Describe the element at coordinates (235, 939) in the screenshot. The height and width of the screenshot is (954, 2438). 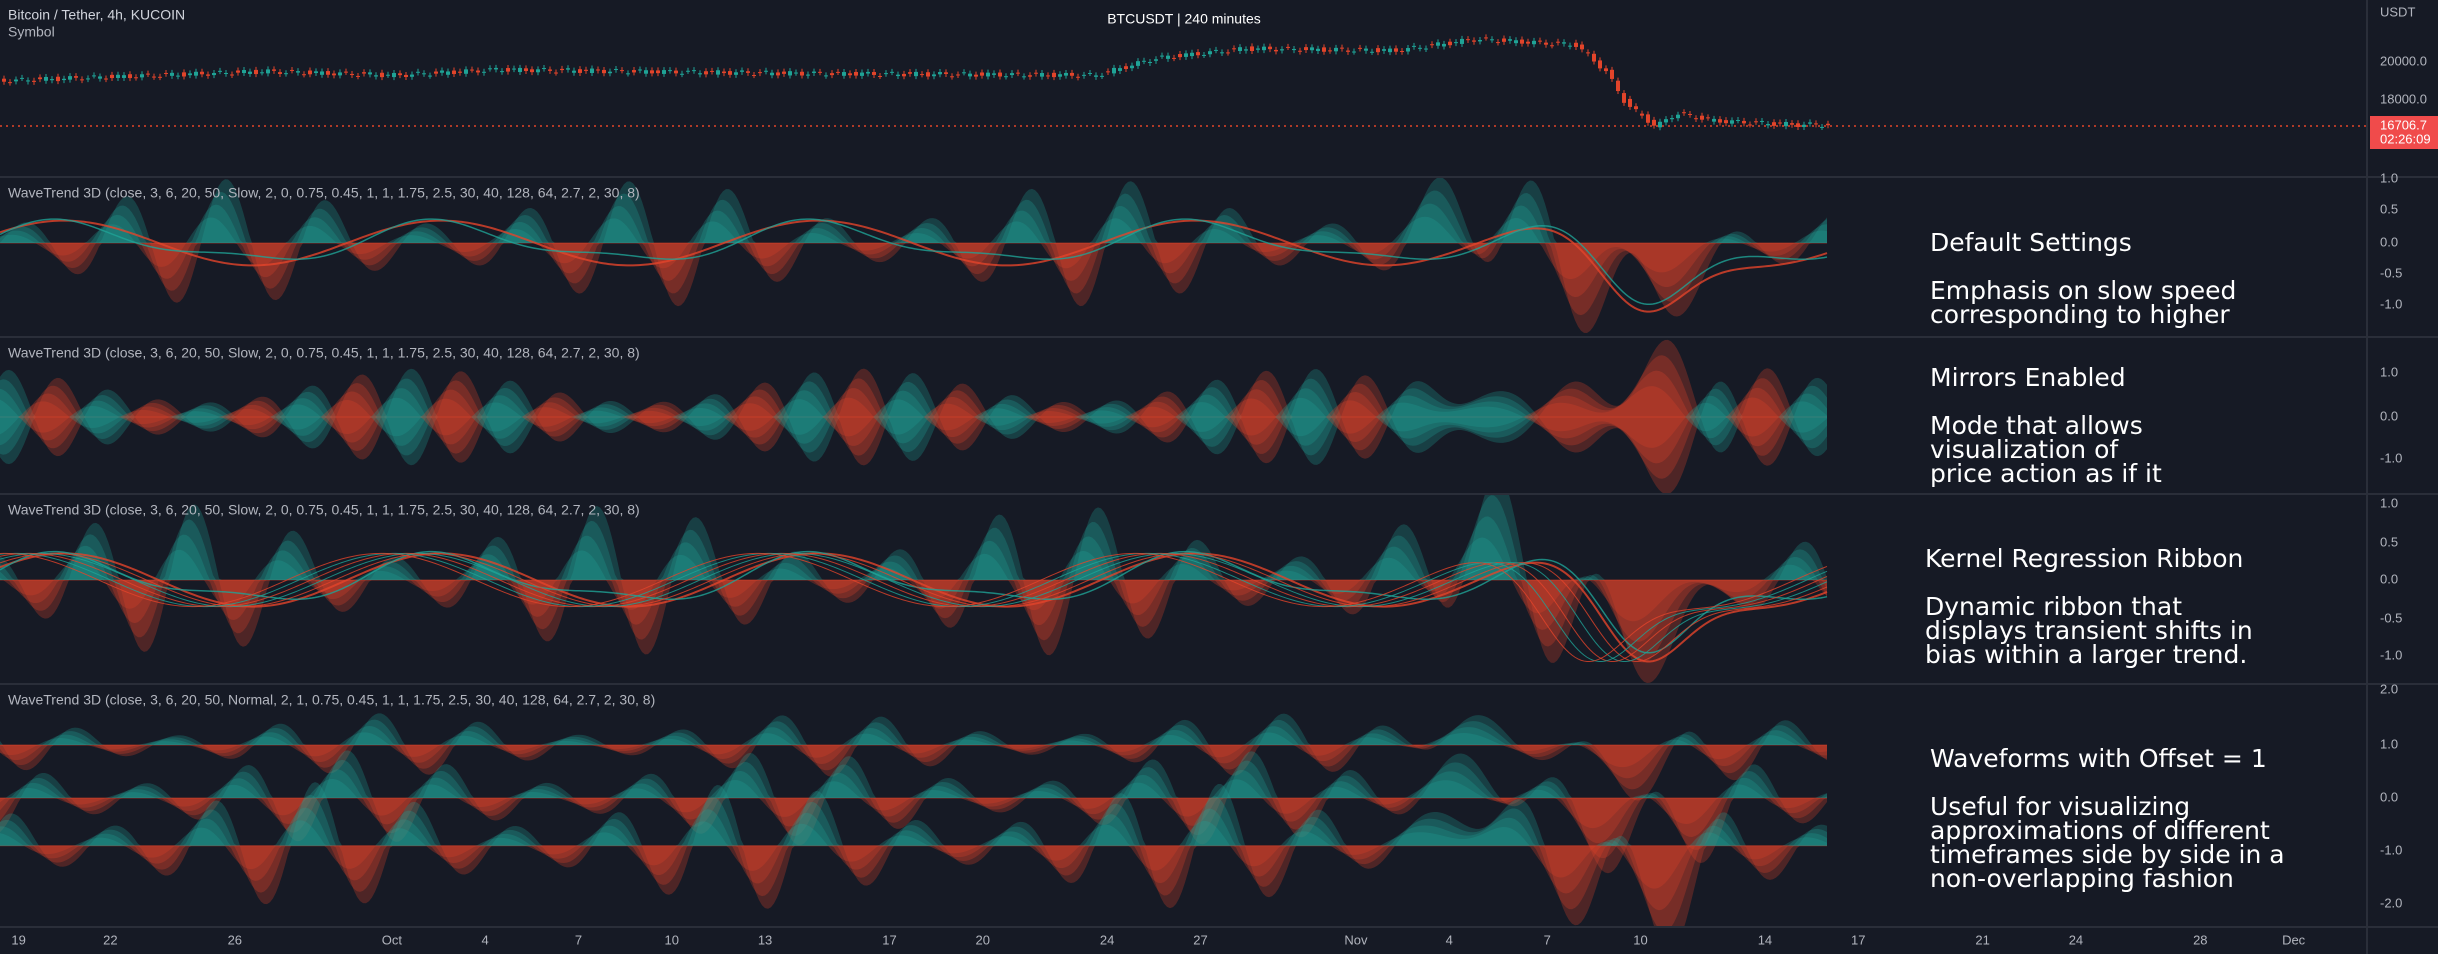
I see `time-label: 26` at that location.